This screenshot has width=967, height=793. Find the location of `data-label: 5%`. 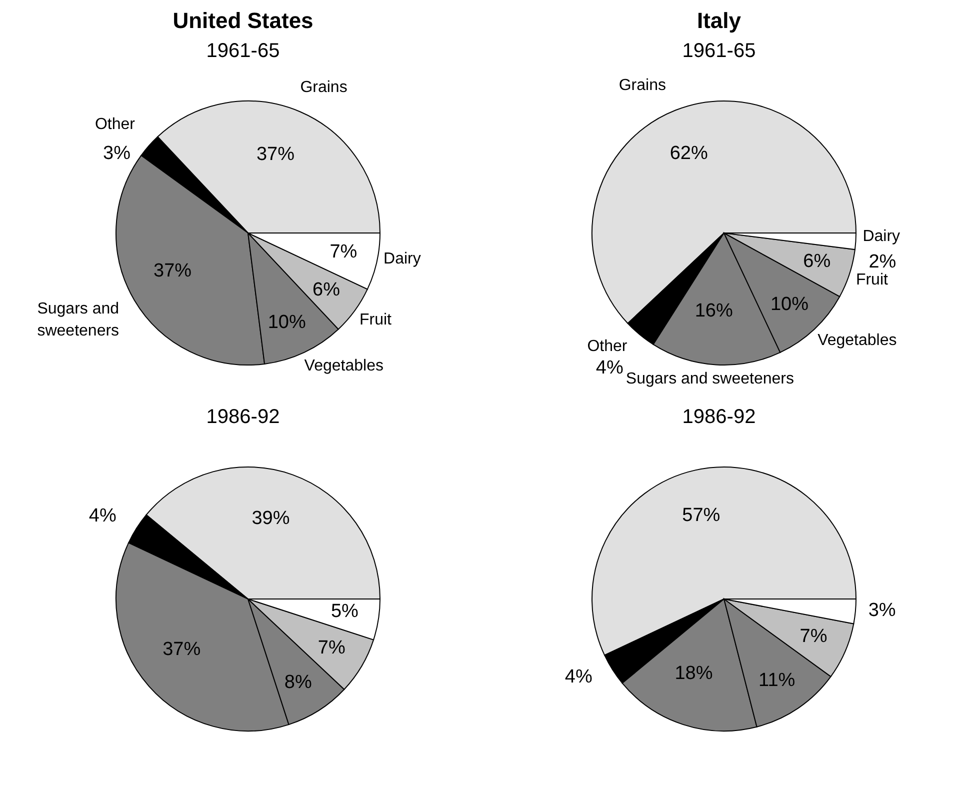

data-label: 5% is located at coordinates (344, 611).